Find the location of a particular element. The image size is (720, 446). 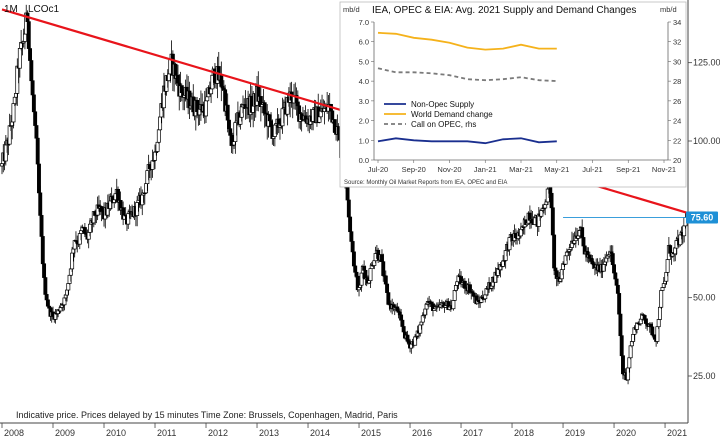

x-tick-label: 2019 is located at coordinates (575, 433).